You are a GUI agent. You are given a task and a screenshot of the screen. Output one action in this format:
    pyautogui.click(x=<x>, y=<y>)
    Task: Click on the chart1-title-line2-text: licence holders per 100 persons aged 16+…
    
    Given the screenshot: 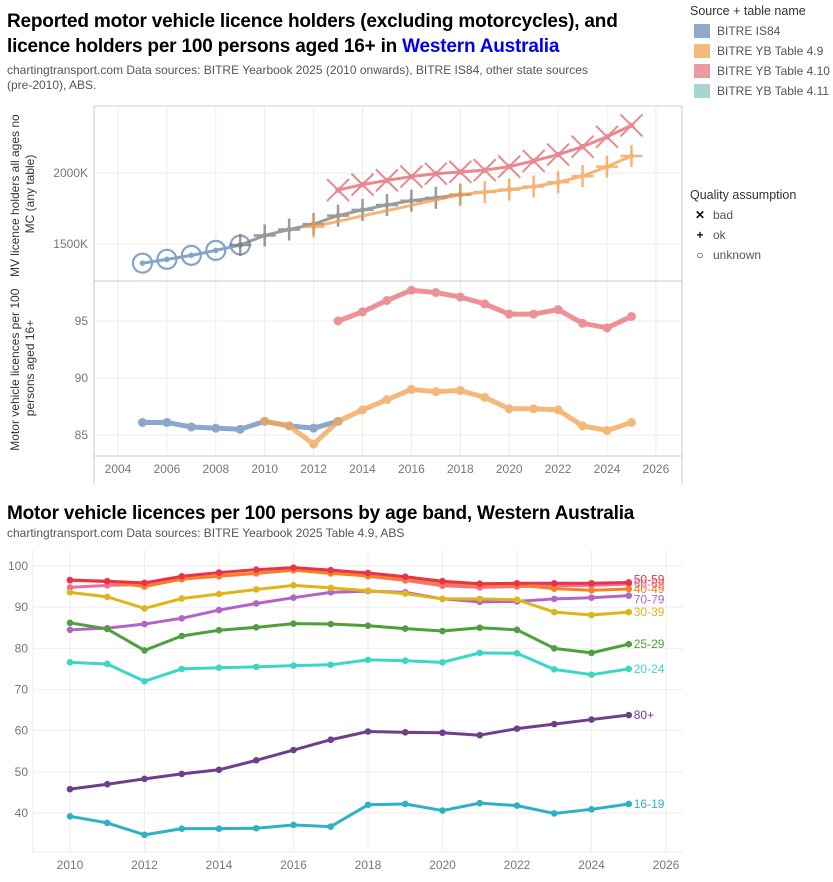 What is the action you would take?
    pyautogui.click(x=205, y=46)
    